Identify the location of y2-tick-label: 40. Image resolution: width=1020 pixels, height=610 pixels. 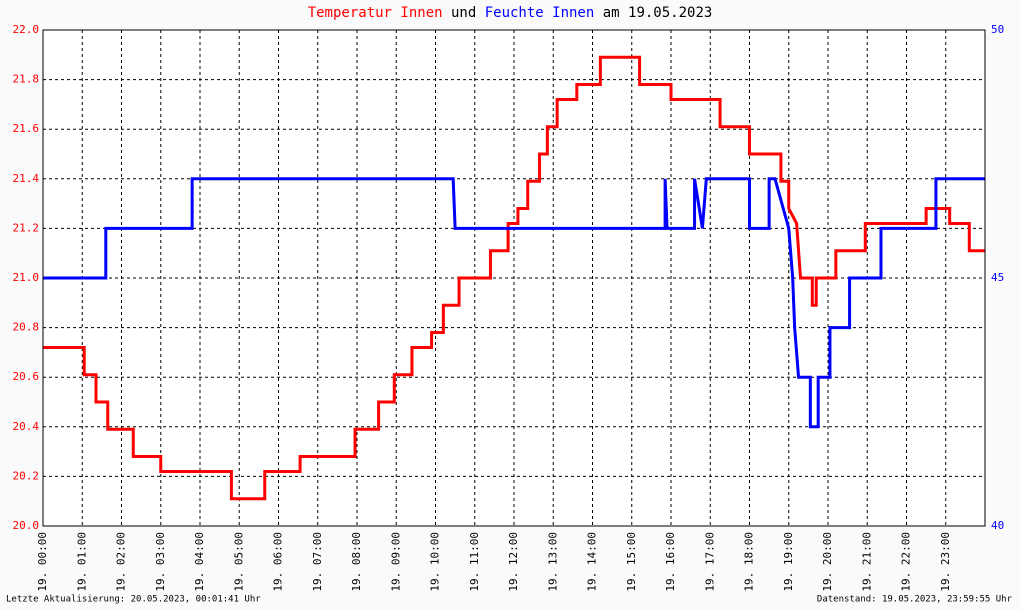
(997, 525).